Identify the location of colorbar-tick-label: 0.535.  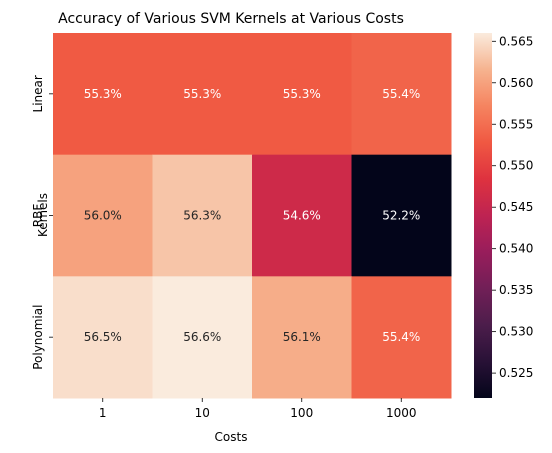
(516, 290).